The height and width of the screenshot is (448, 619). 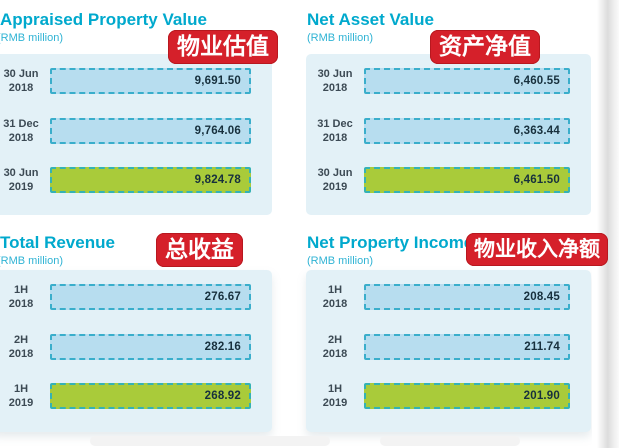 I want to click on bar-value: 282.16, so click(x=222, y=346).